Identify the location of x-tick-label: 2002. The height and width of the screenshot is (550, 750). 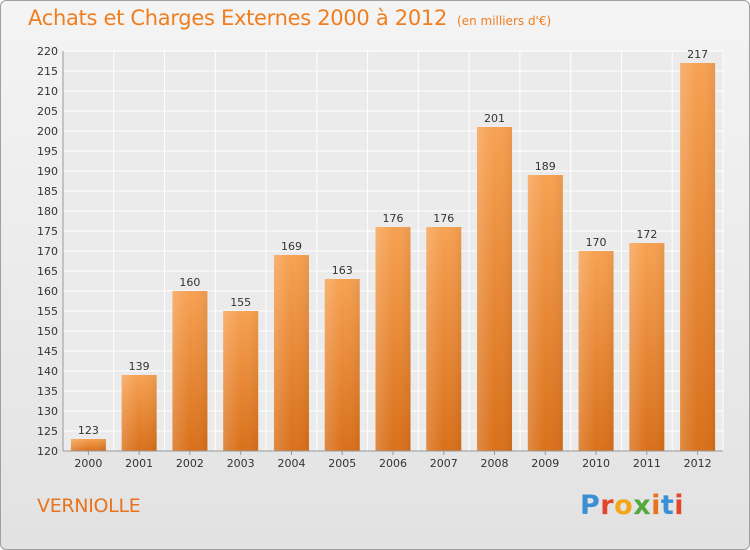
(190, 463).